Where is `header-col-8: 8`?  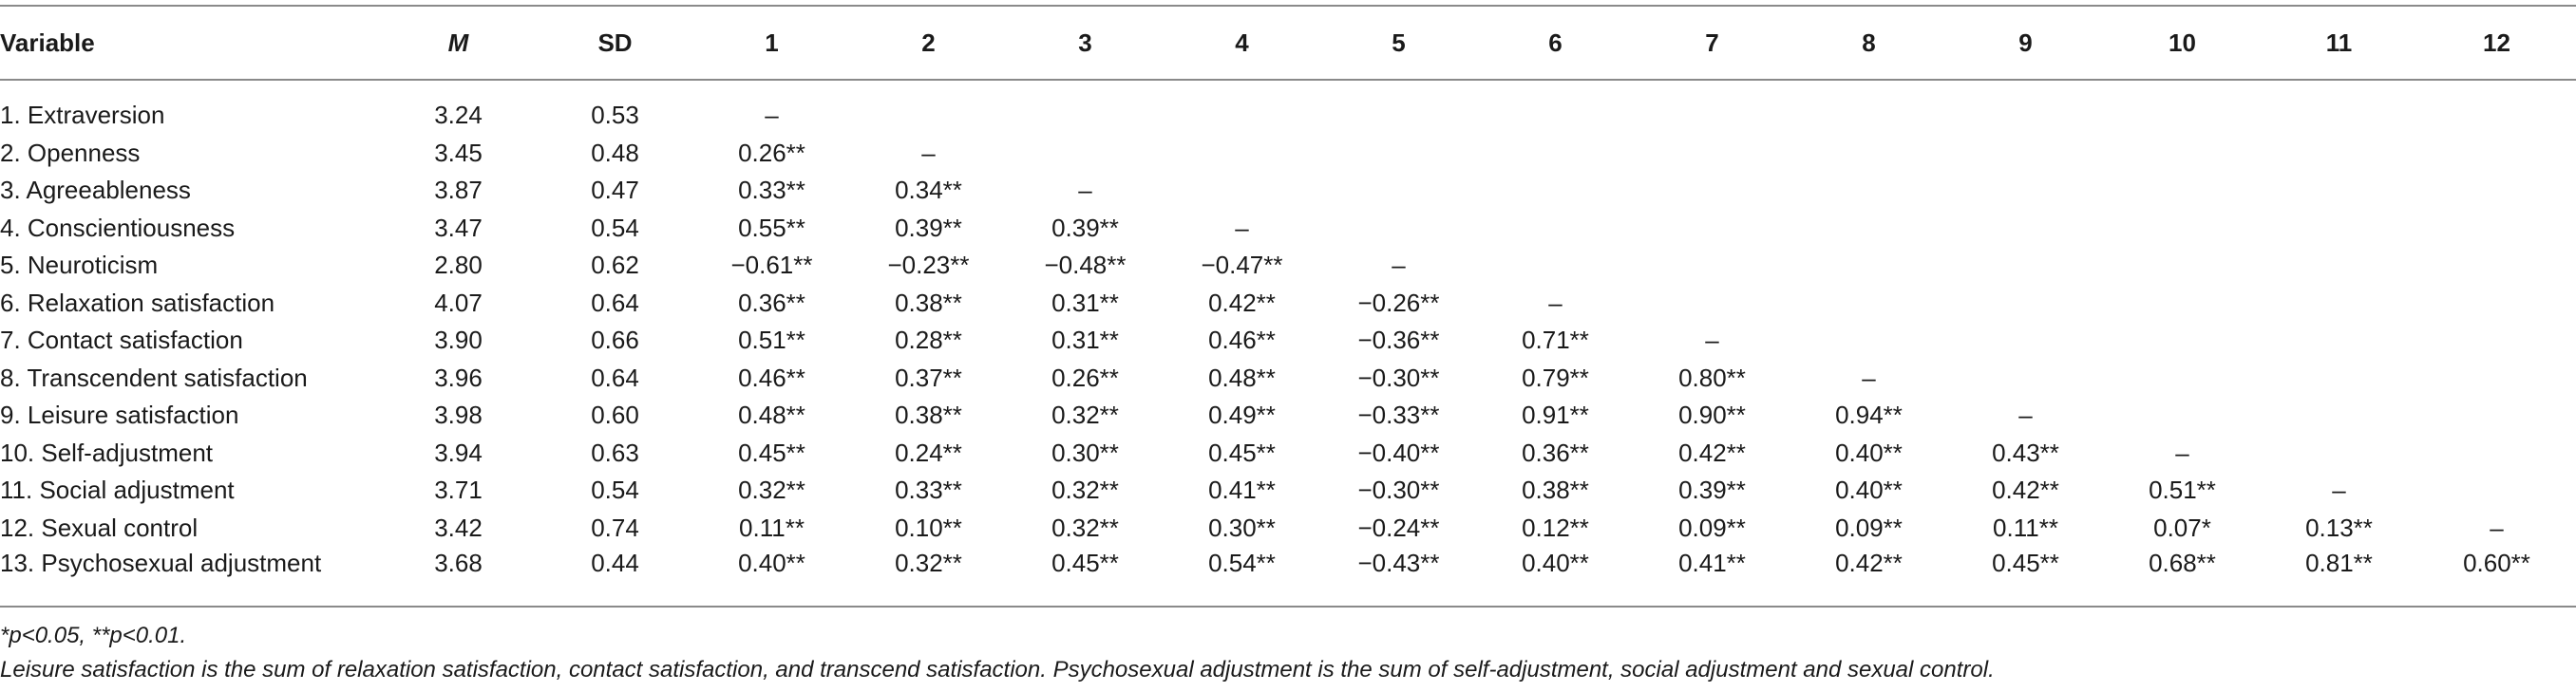
header-col-8: 8 is located at coordinates (1868, 43).